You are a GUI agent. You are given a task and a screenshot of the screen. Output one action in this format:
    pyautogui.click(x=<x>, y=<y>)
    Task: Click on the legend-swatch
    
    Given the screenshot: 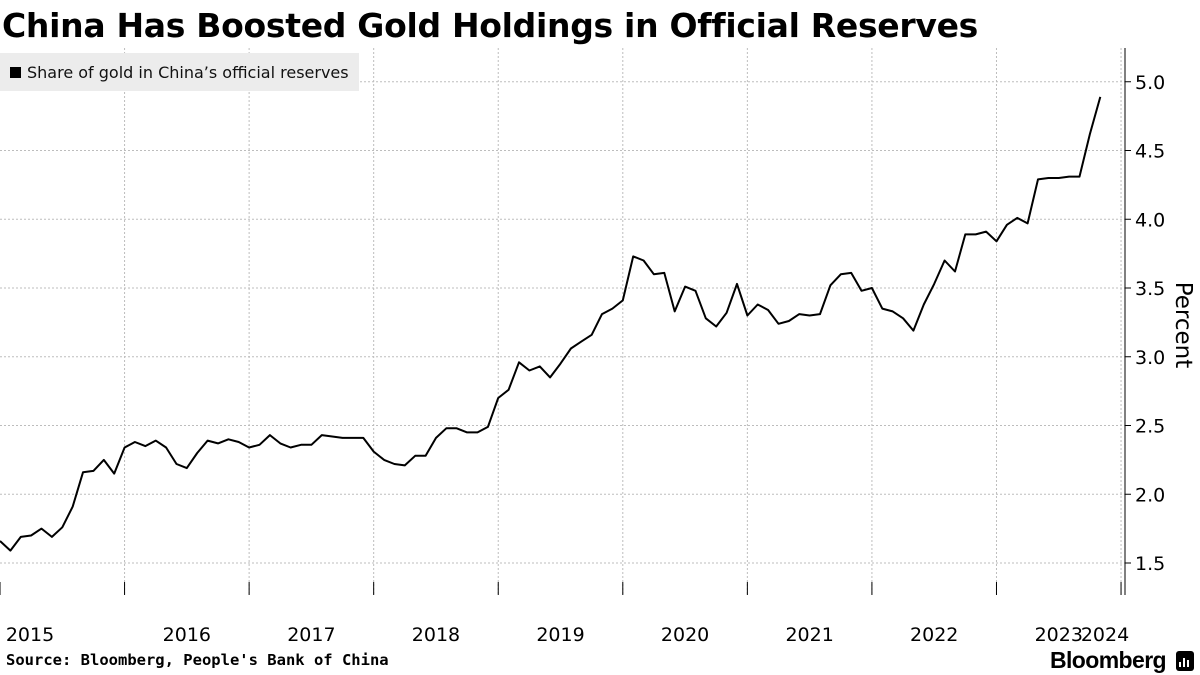 What is the action you would take?
    pyautogui.click(x=15, y=72)
    